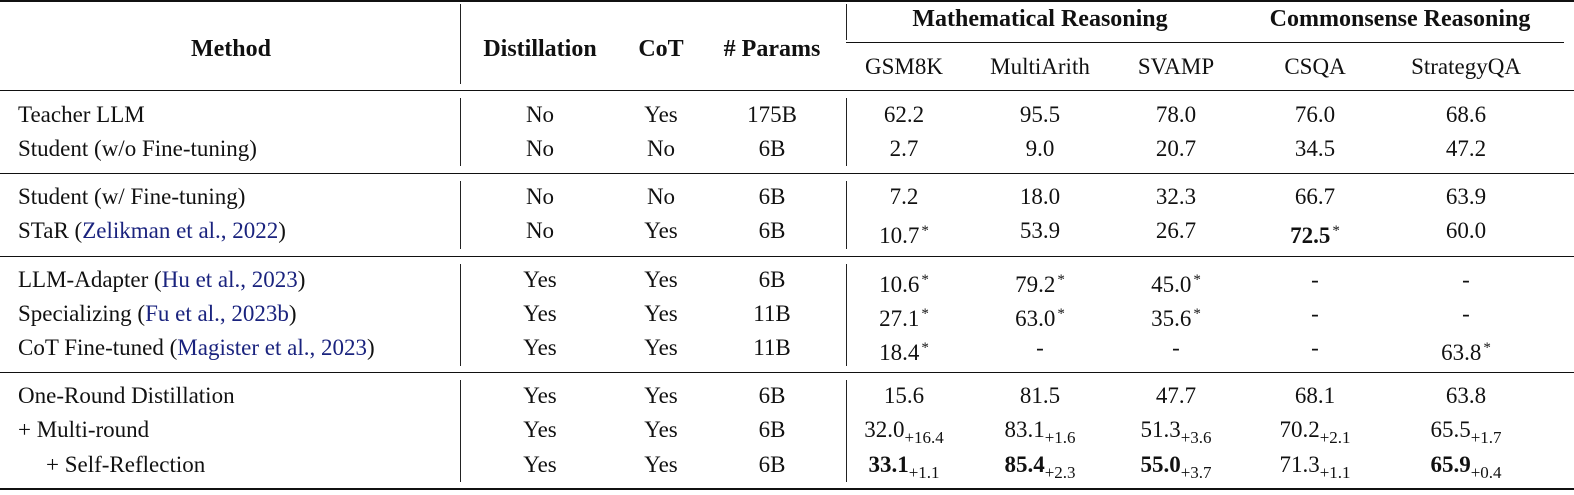 The width and height of the screenshot is (1574, 495). I want to click on score-gain: +1.6, so click(1060, 437).